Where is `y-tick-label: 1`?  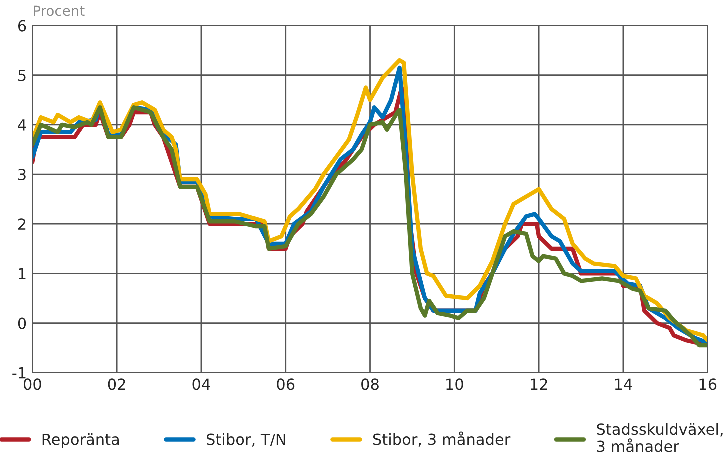 y-tick-label: 1 is located at coordinates (22, 274).